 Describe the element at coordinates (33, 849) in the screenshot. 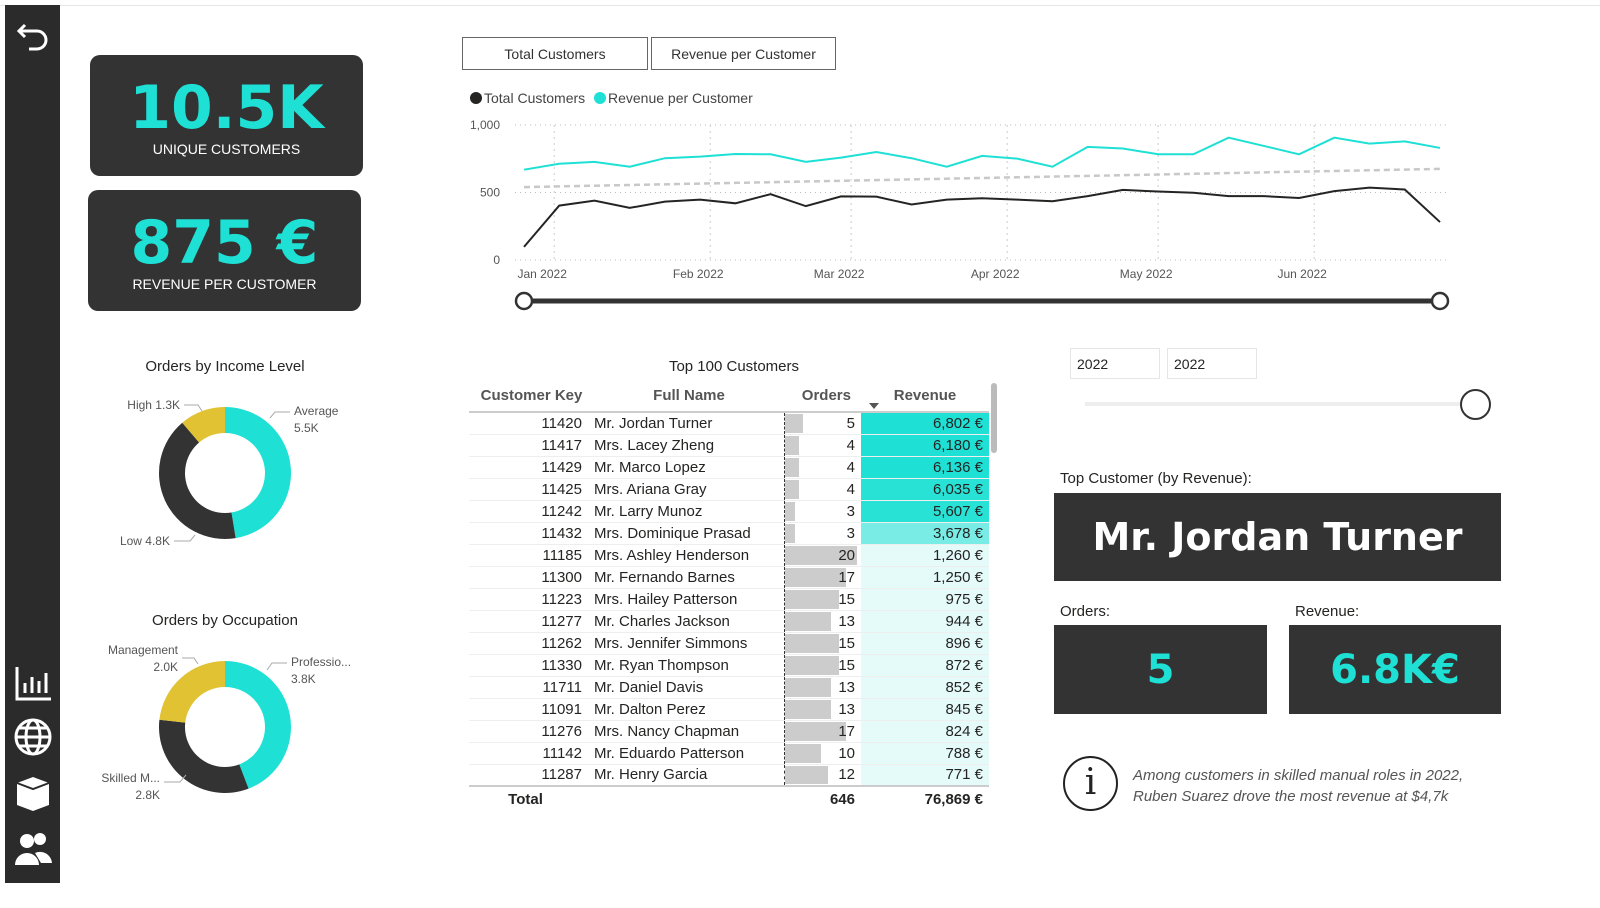

I see `people-icon` at that location.